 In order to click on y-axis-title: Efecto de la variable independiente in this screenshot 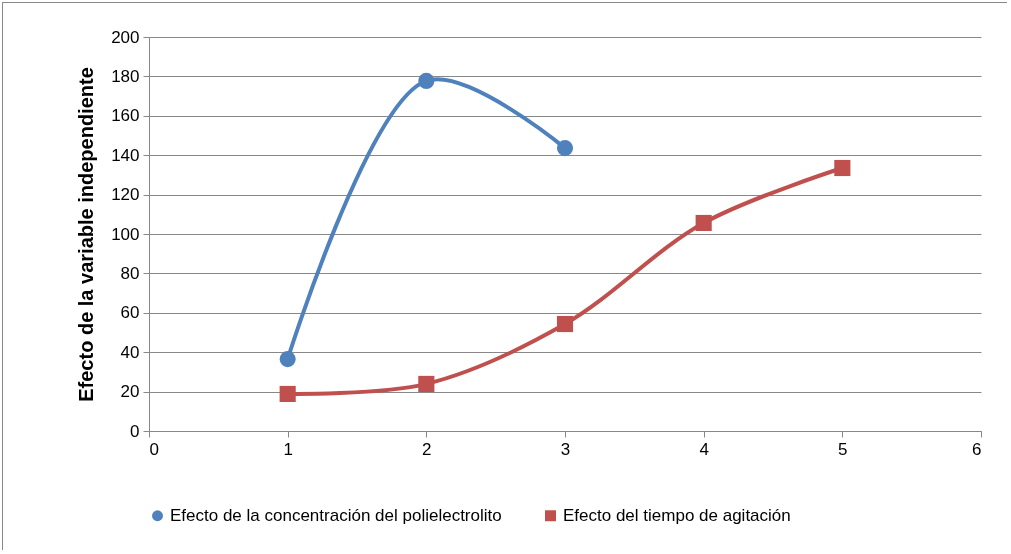, I will do `click(86, 234)`.